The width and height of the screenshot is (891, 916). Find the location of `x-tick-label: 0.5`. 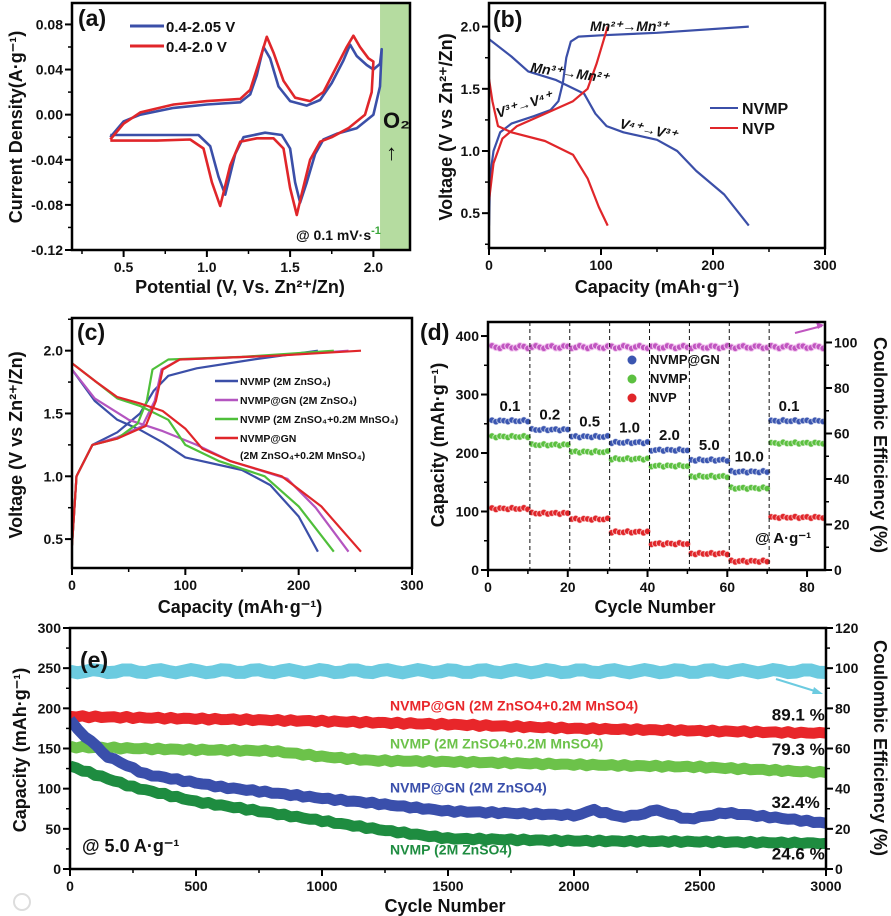

x-tick-label: 0.5 is located at coordinates (124, 267).